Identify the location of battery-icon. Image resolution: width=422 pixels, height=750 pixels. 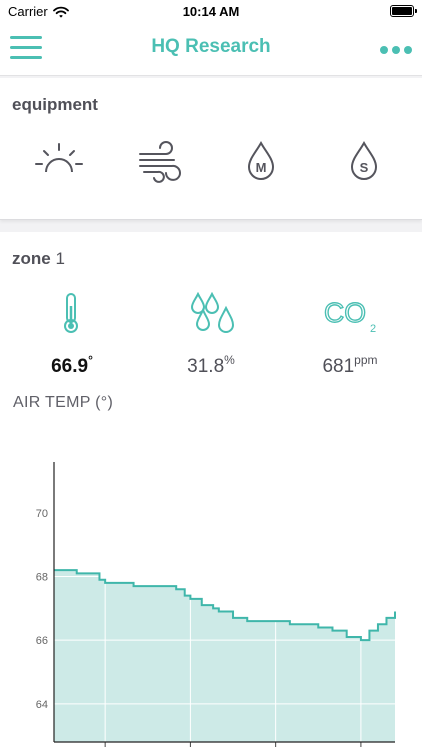
(403, 11).